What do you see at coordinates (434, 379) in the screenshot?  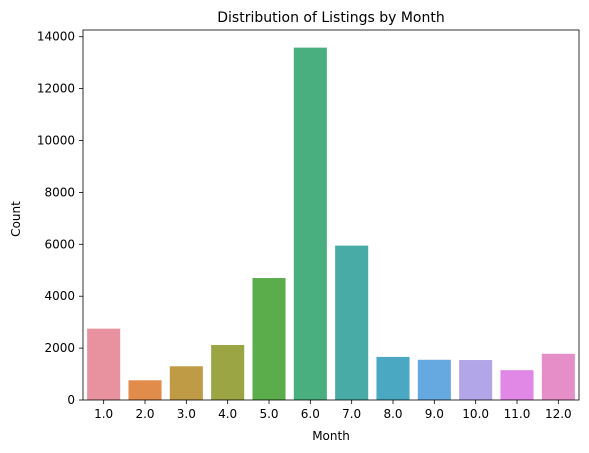 I see `bar-9.0` at bounding box center [434, 379].